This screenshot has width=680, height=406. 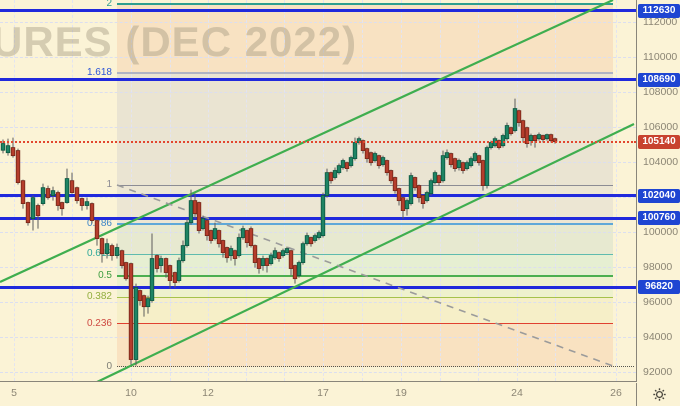 What do you see at coordinates (658, 371) in the screenshot?
I see `price-axis-label: 92000` at bounding box center [658, 371].